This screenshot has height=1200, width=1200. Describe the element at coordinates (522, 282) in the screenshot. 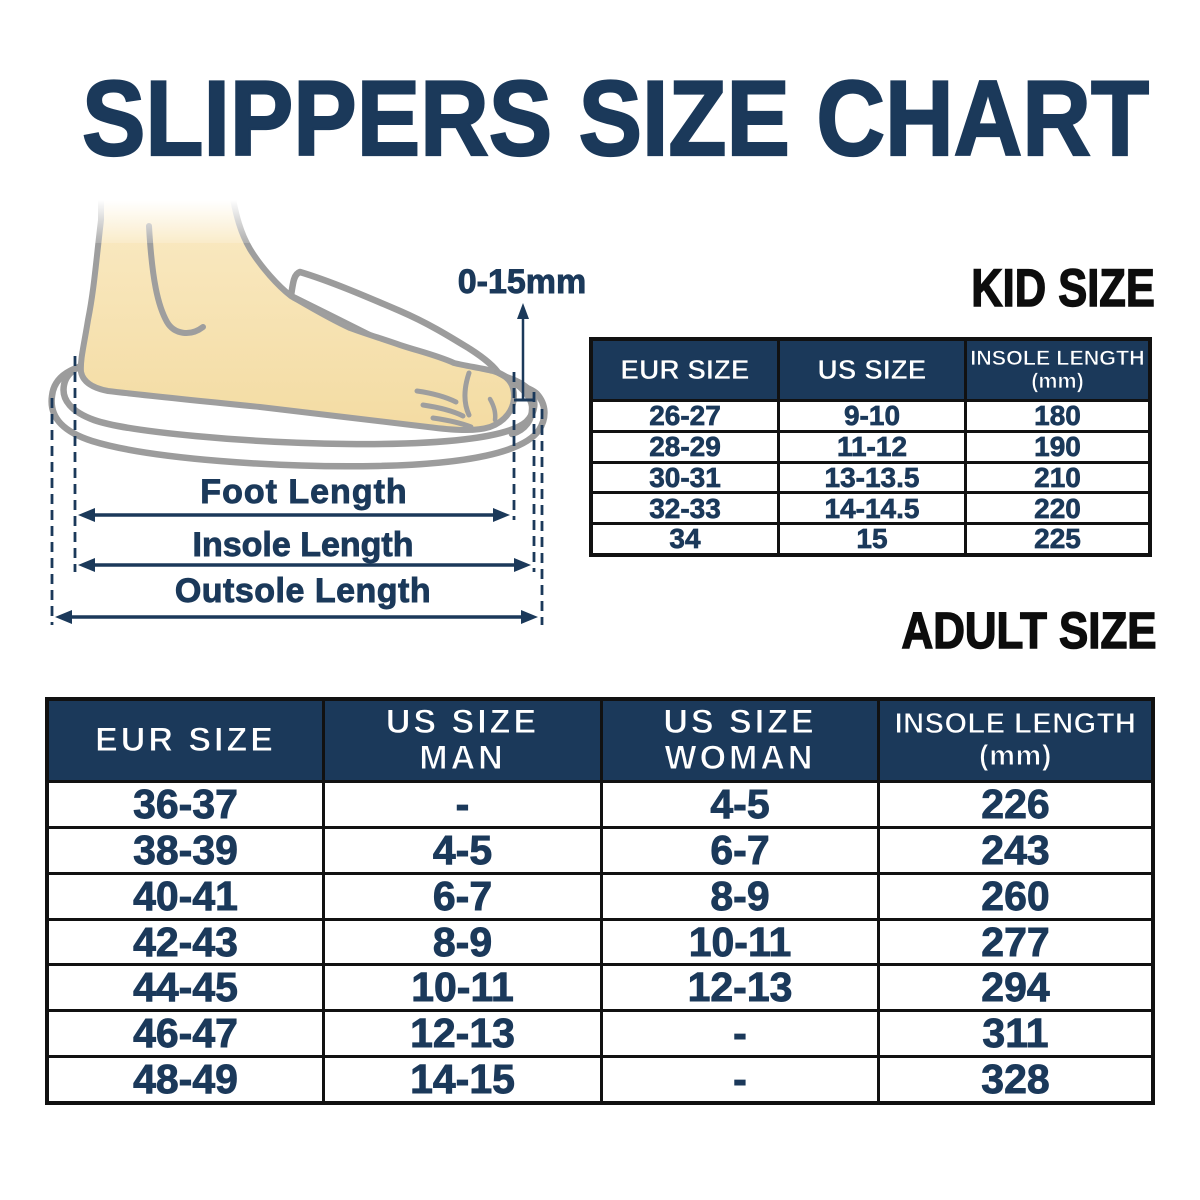

I see `svg-text: 0-15mm` at that location.